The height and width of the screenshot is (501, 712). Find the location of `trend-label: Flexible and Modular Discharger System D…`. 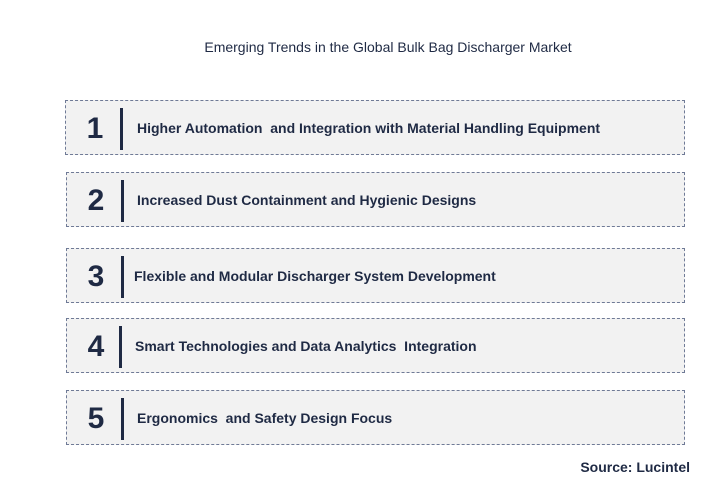

trend-label: Flexible and Modular Discharger System D… is located at coordinates (315, 276).